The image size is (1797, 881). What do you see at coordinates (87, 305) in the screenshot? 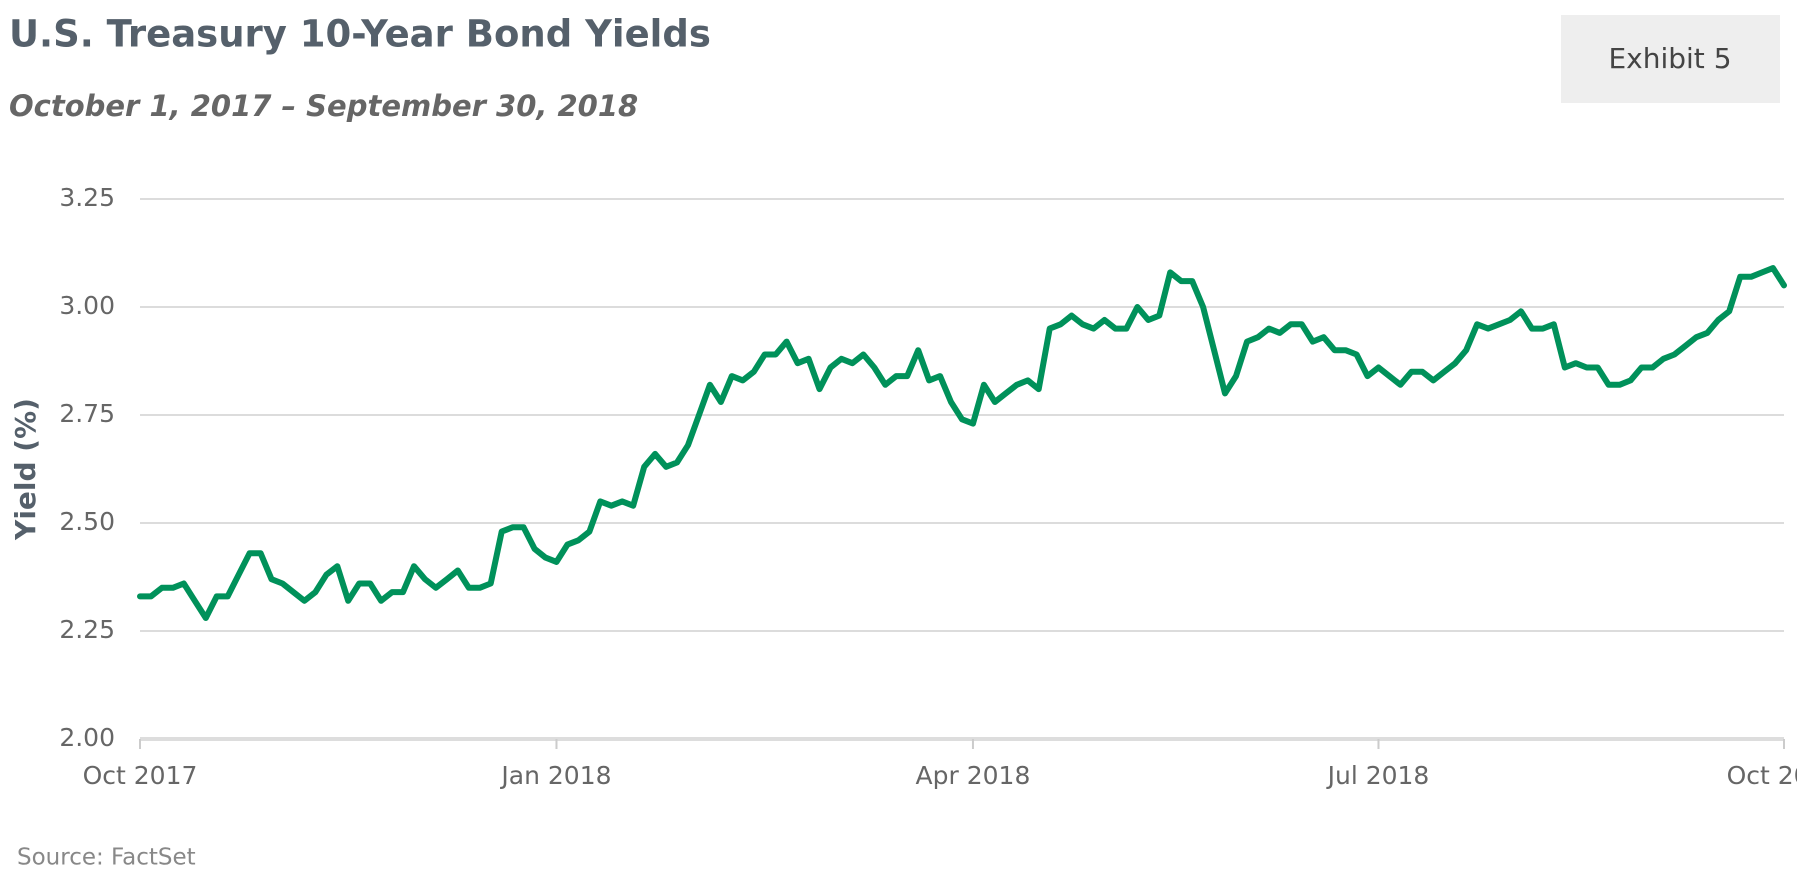
I see `y-tick-label: 3.00` at bounding box center [87, 305].